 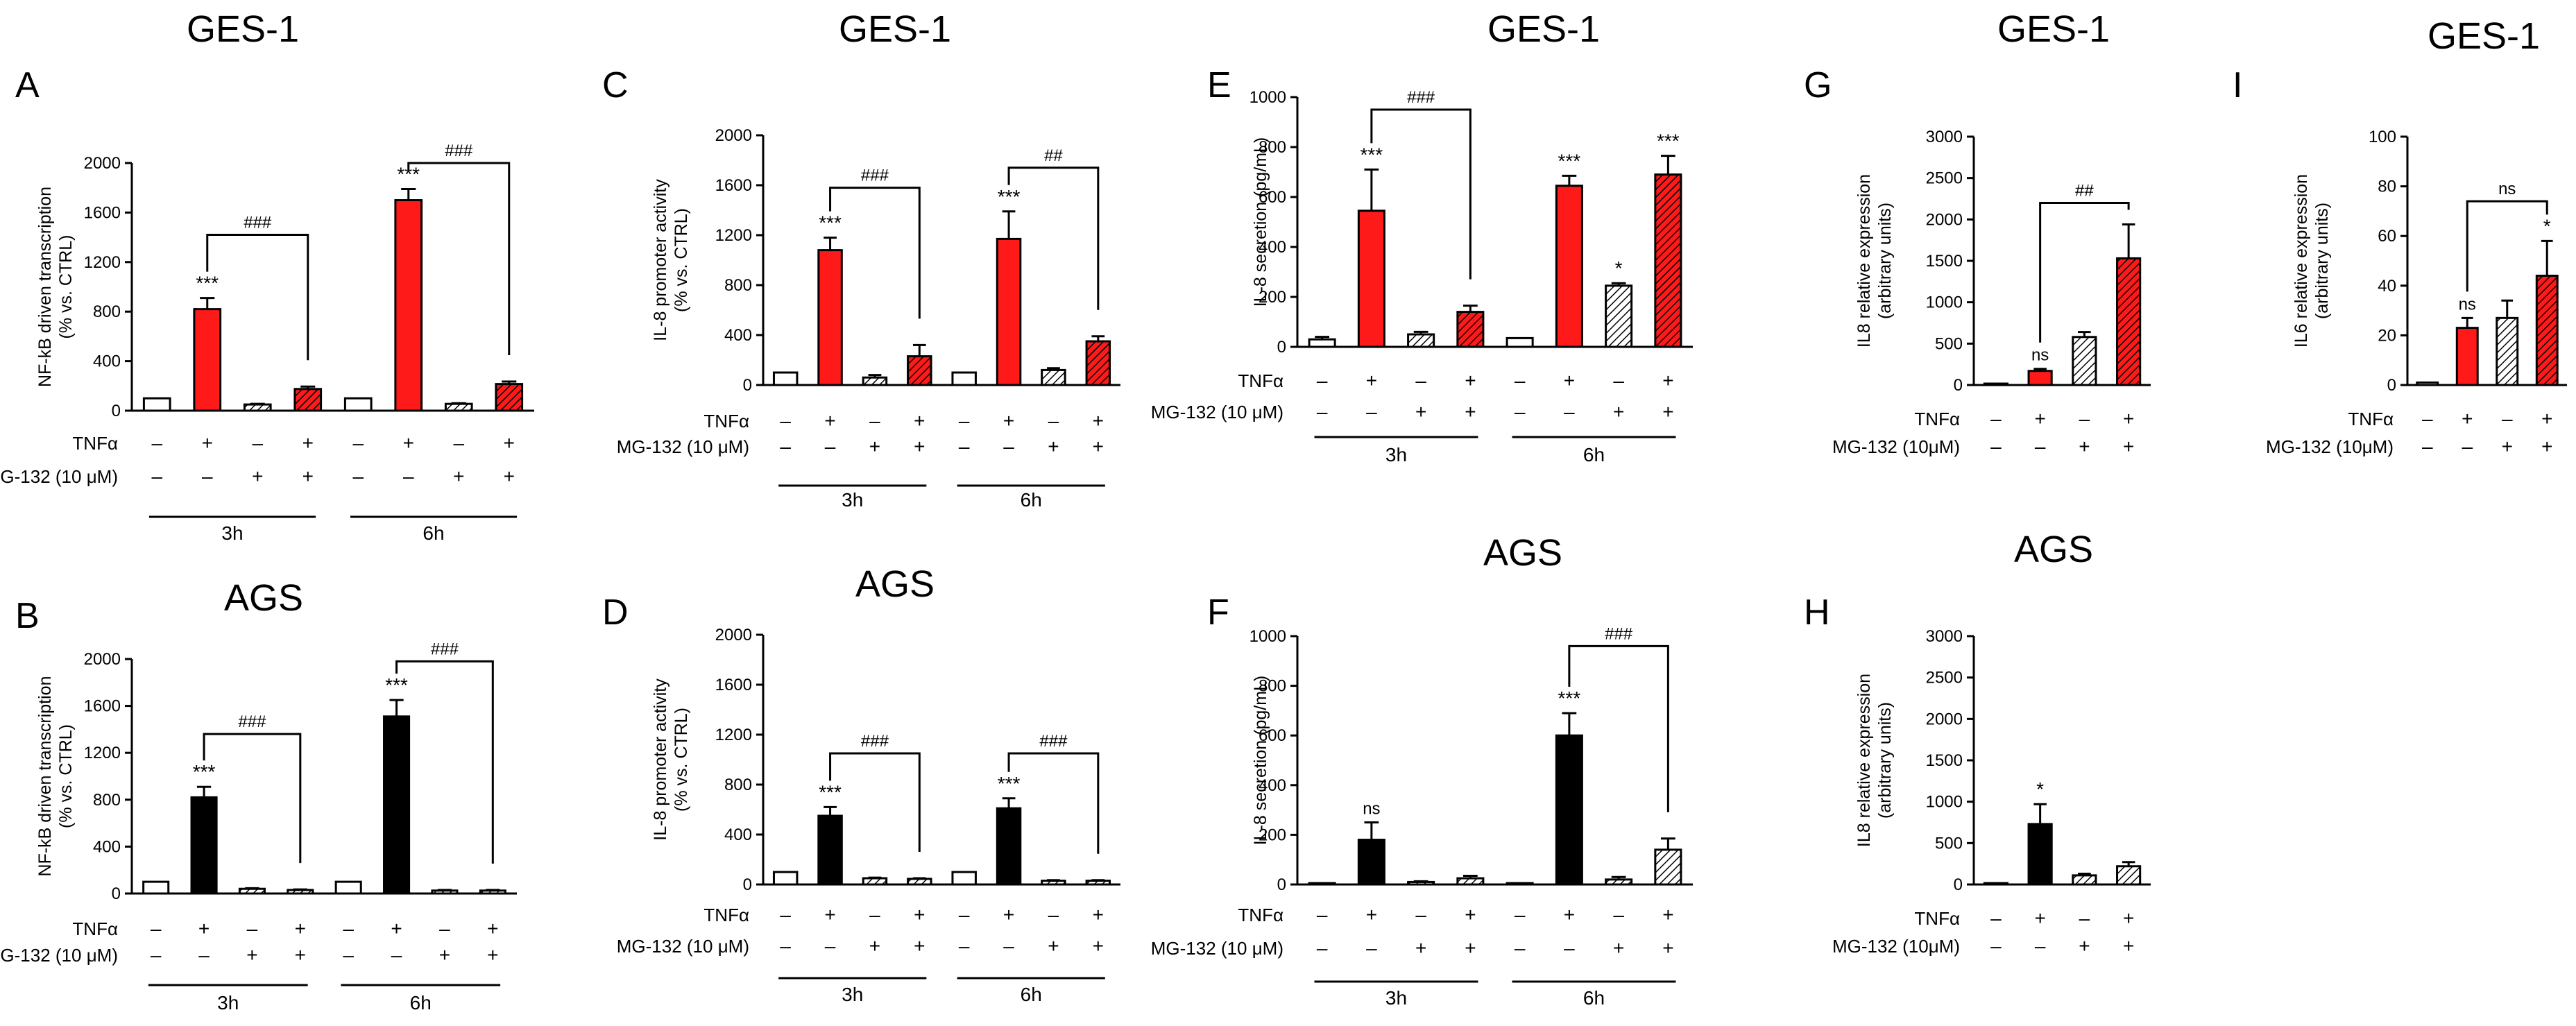 I want to click on significance-label: ns, so click(x=1371, y=809).